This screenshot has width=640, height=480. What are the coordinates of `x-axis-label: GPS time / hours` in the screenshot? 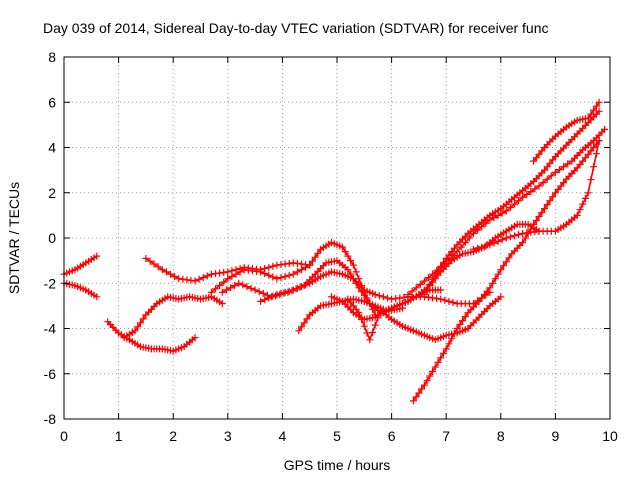 It's located at (337, 465).